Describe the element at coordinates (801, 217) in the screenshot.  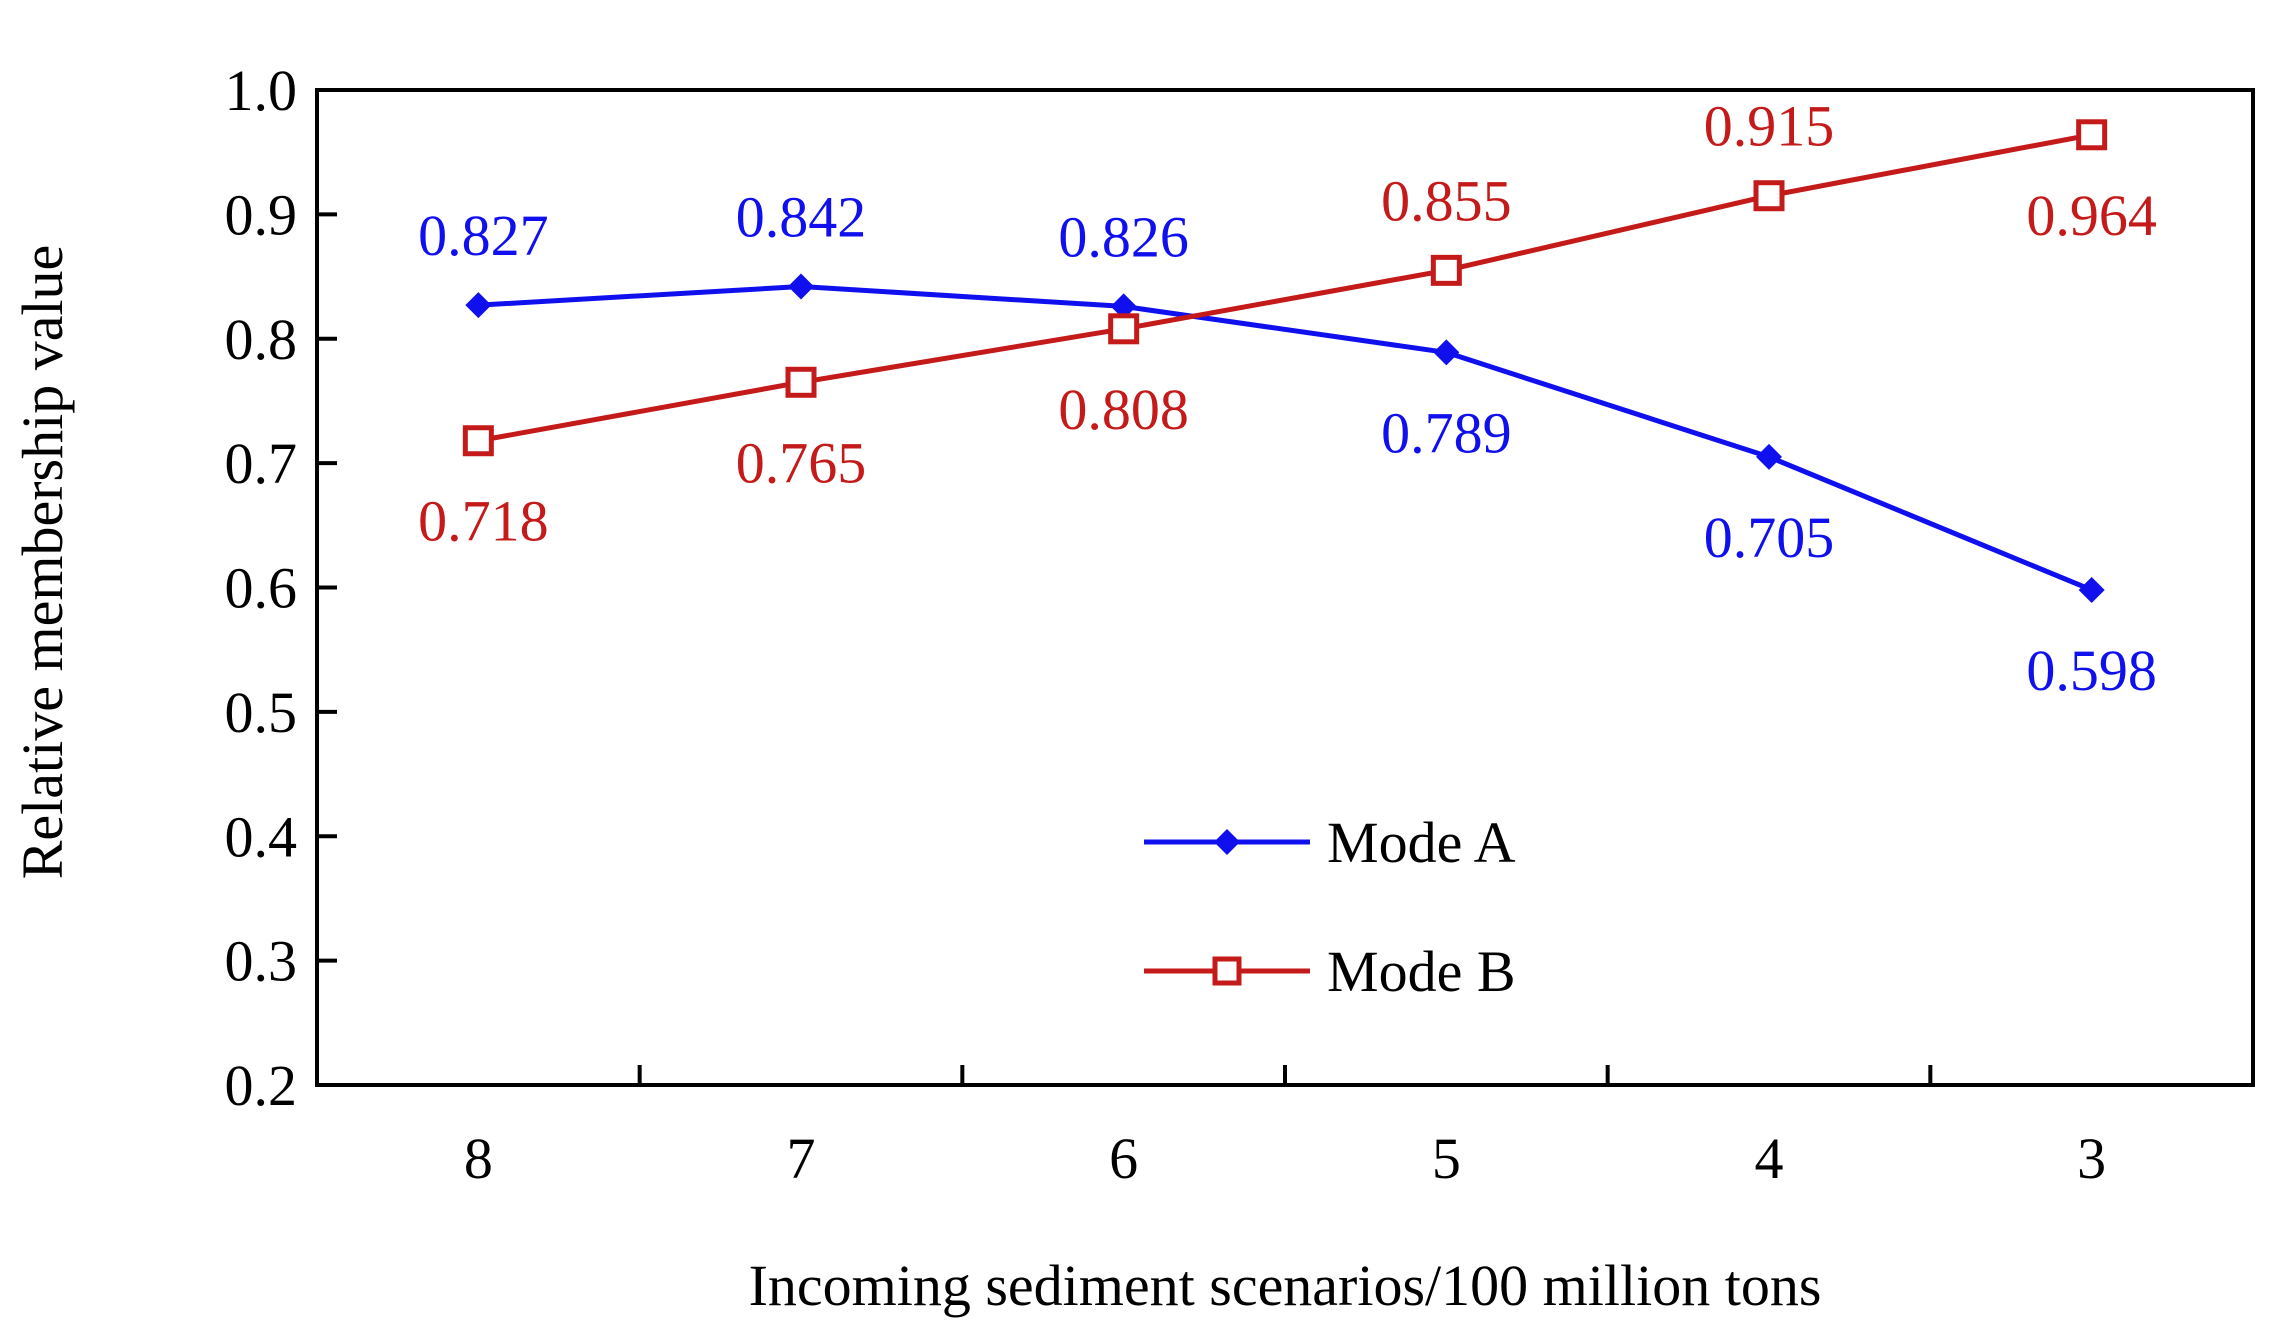
I see `data-label: 0.842` at that location.